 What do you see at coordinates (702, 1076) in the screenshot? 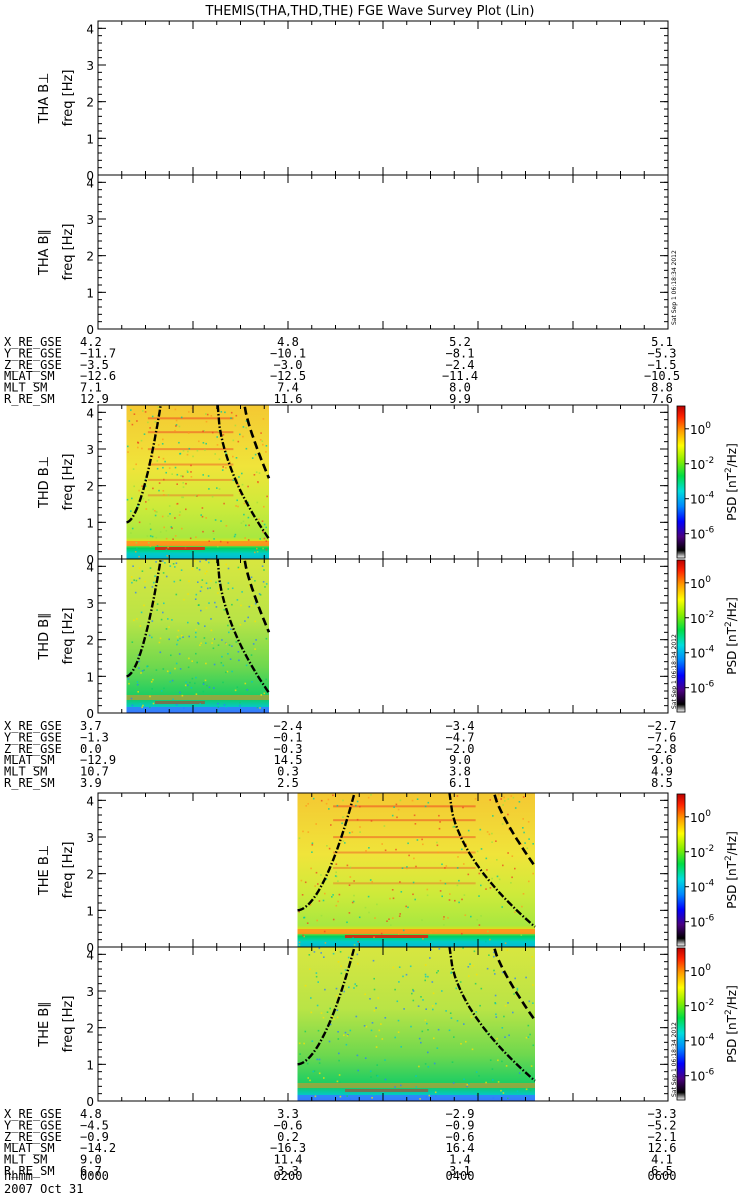
I see `colorbar-tick-label: 10-6` at bounding box center [702, 1076].